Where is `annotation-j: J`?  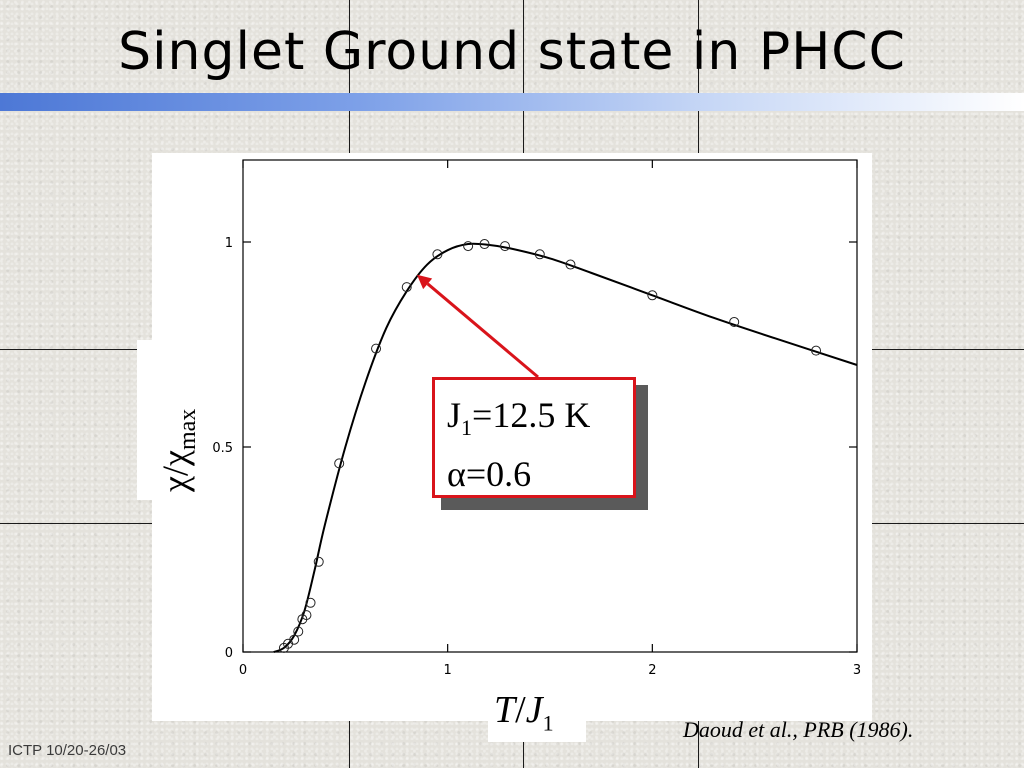
annotation-j: J is located at coordinates (454, 415).